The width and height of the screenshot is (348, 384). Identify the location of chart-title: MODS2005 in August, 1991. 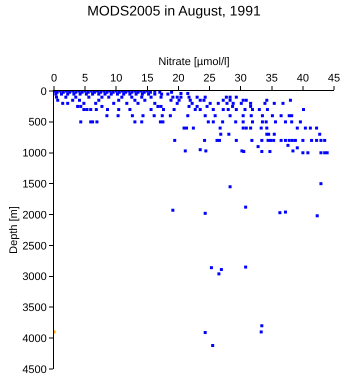
(174, 10).